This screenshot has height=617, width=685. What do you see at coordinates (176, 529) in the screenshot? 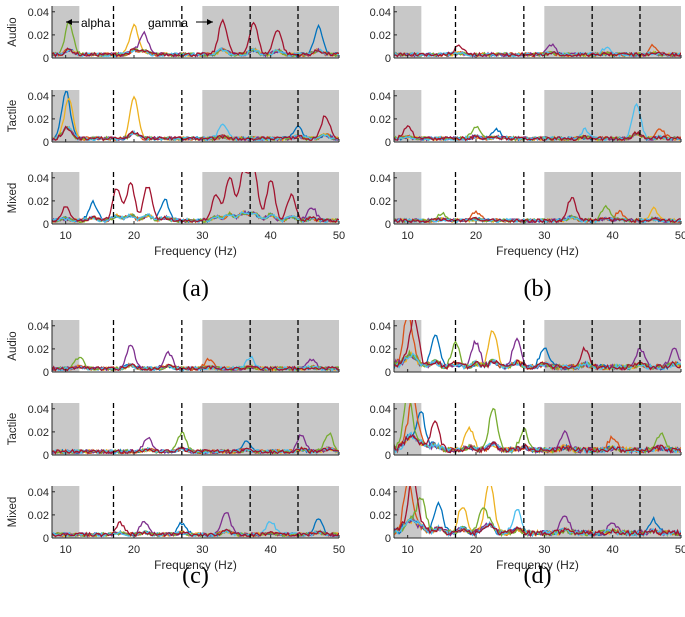
I see `subplot-c-mixed: 0 0.02 0.04 10 20 30 40 50 Mixed Frequency (Hz)` at bounding box center [176, 529].